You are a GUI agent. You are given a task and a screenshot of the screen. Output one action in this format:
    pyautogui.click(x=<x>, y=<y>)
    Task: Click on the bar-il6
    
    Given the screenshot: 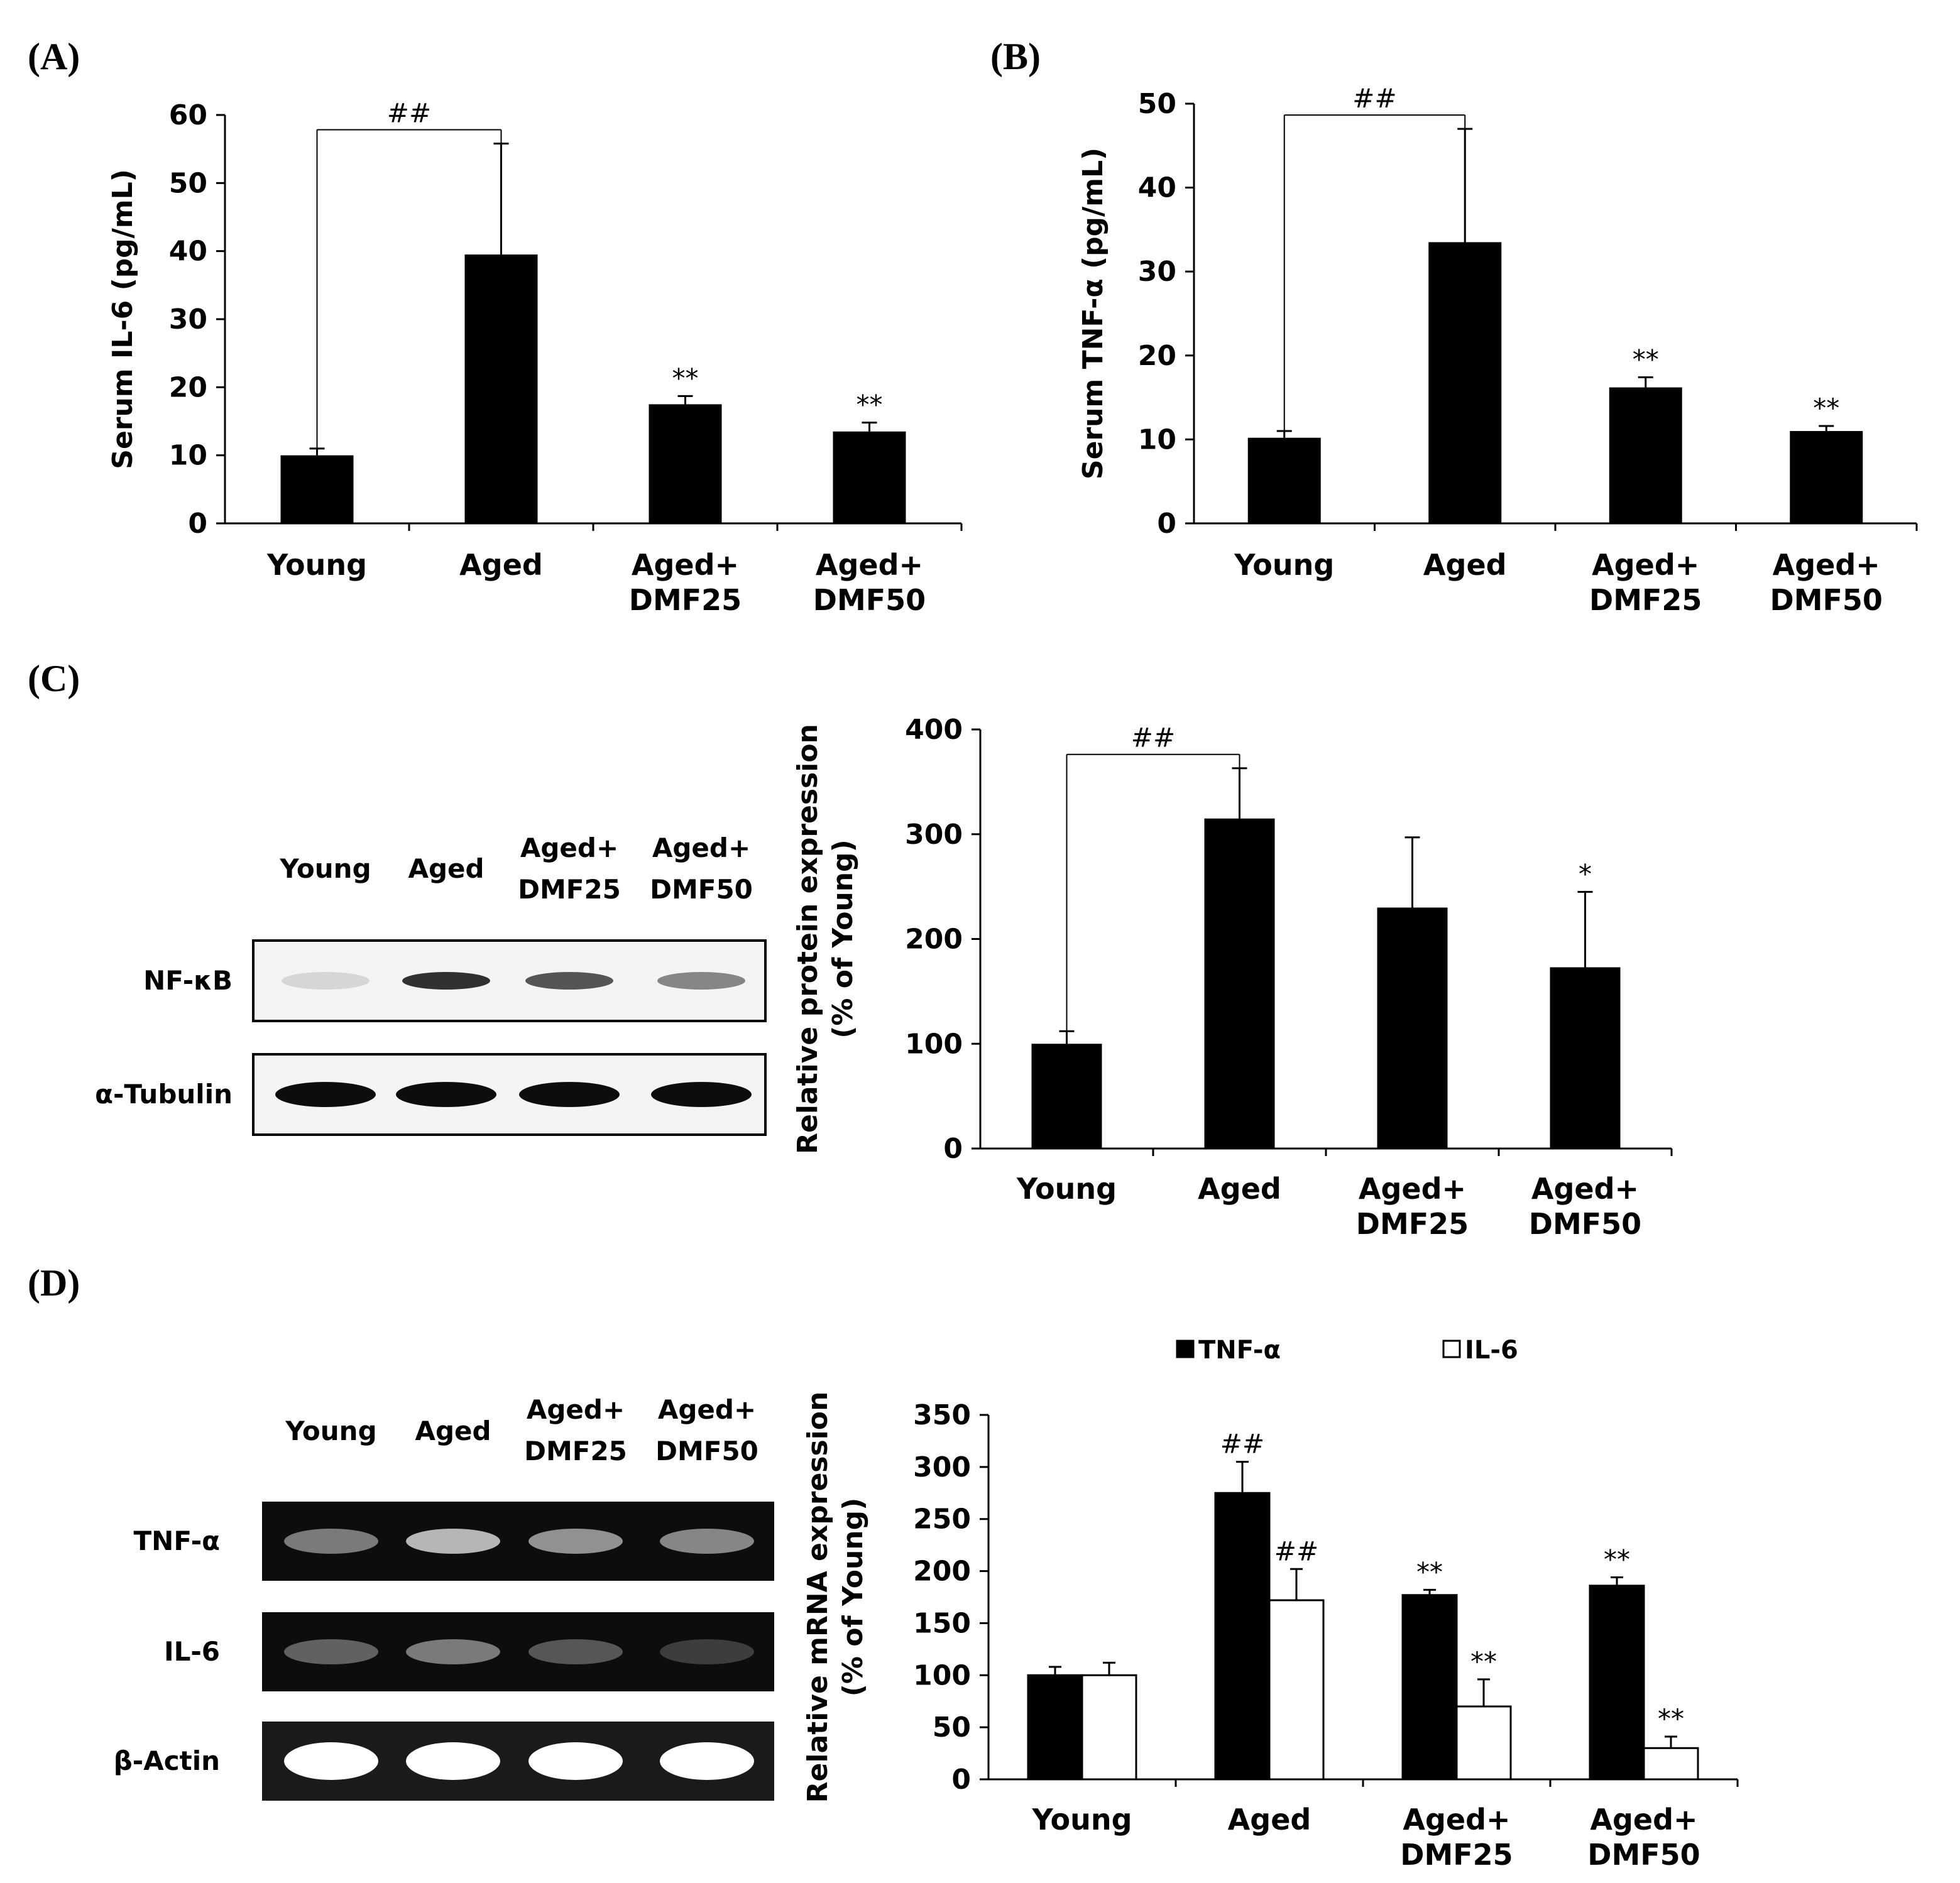 What is the action you would take?
    pyautogui.click(x=1483, y=1743)
    